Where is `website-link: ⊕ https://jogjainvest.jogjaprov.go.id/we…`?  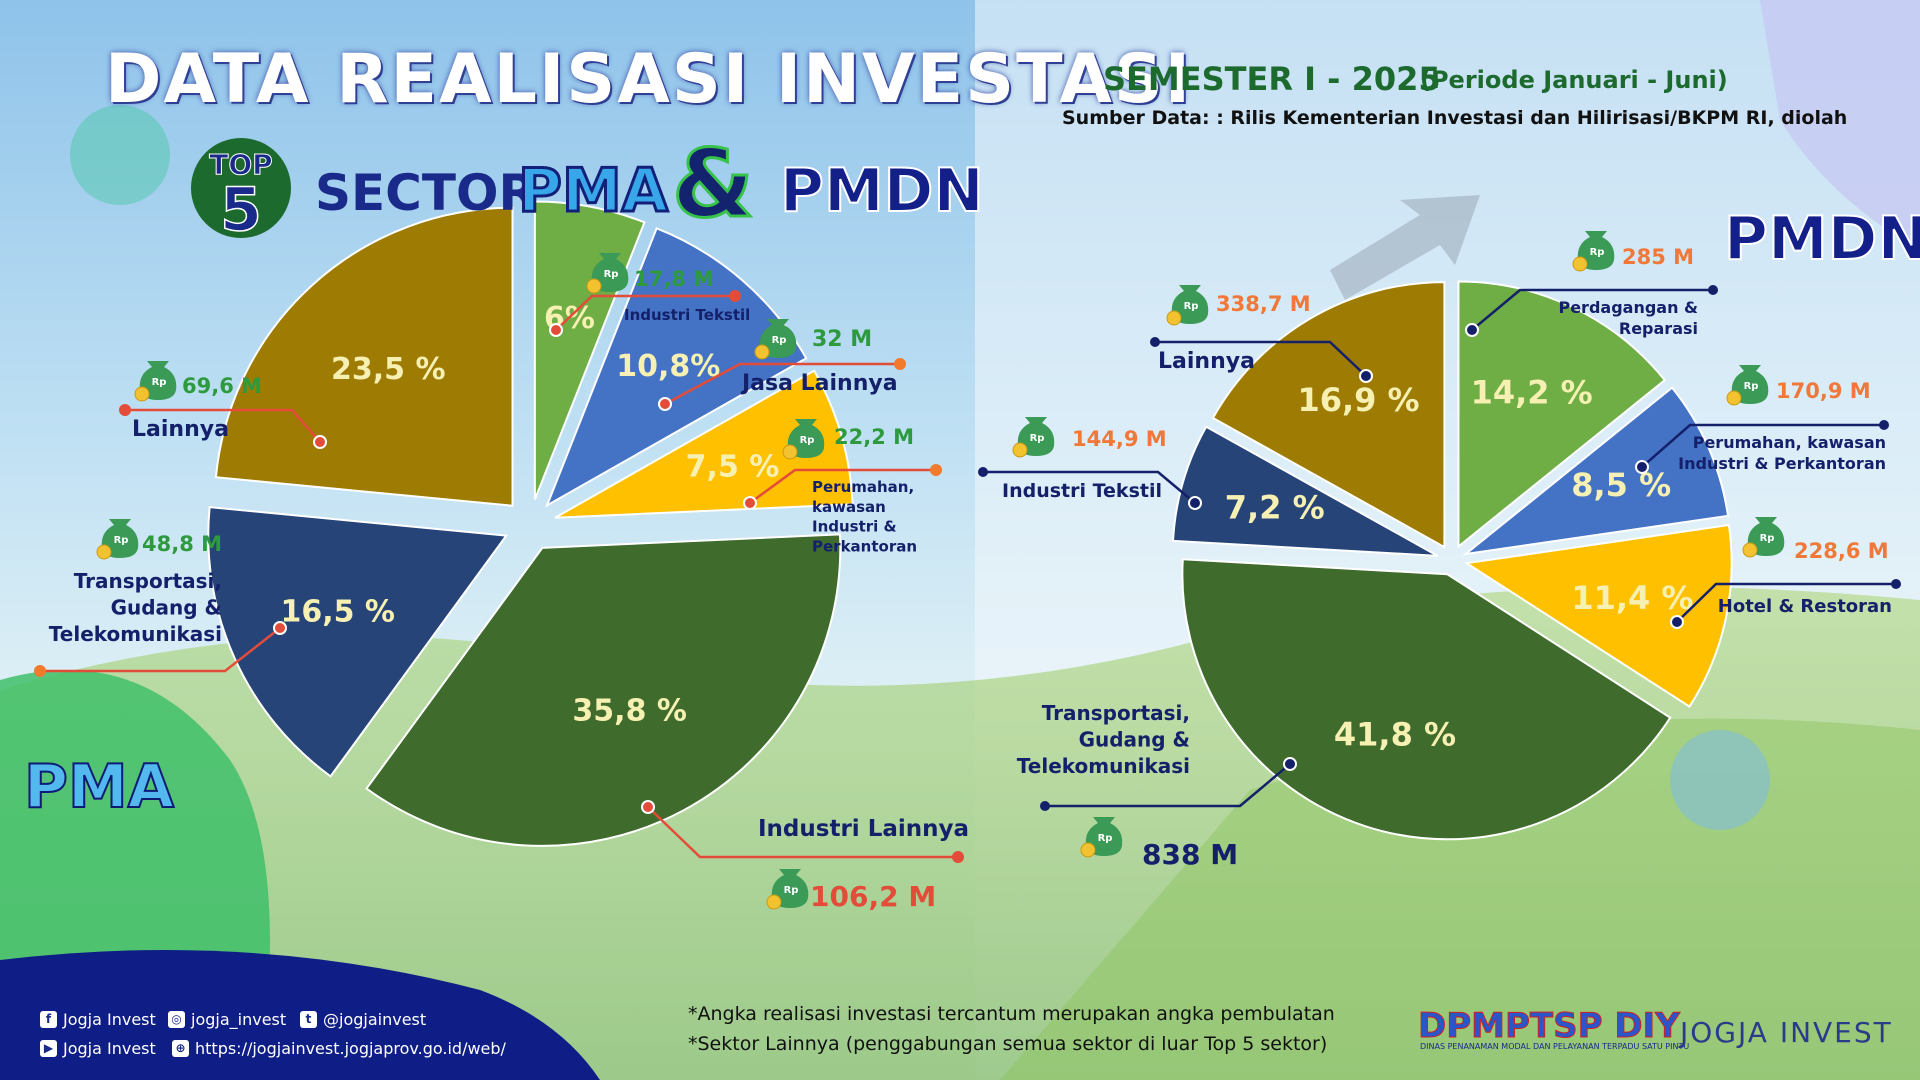
website-link: ⊕ https://jogjainvest.jogjaprov.go.id/we… is located at coordinates (339, 1048).